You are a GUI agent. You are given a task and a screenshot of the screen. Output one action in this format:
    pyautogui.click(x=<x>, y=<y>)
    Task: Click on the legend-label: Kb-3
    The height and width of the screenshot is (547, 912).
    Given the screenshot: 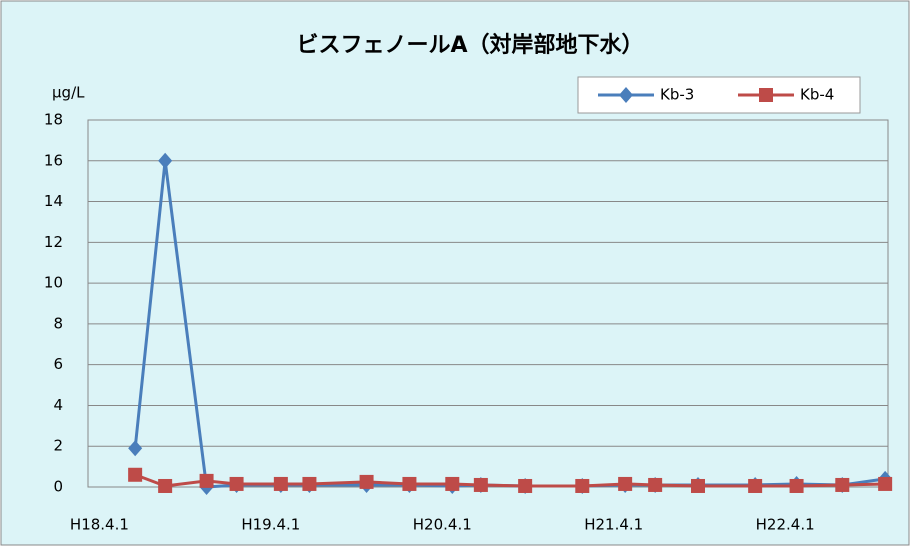 What is the action you would take?
    pyautogui.click(x=677, y=95)
    